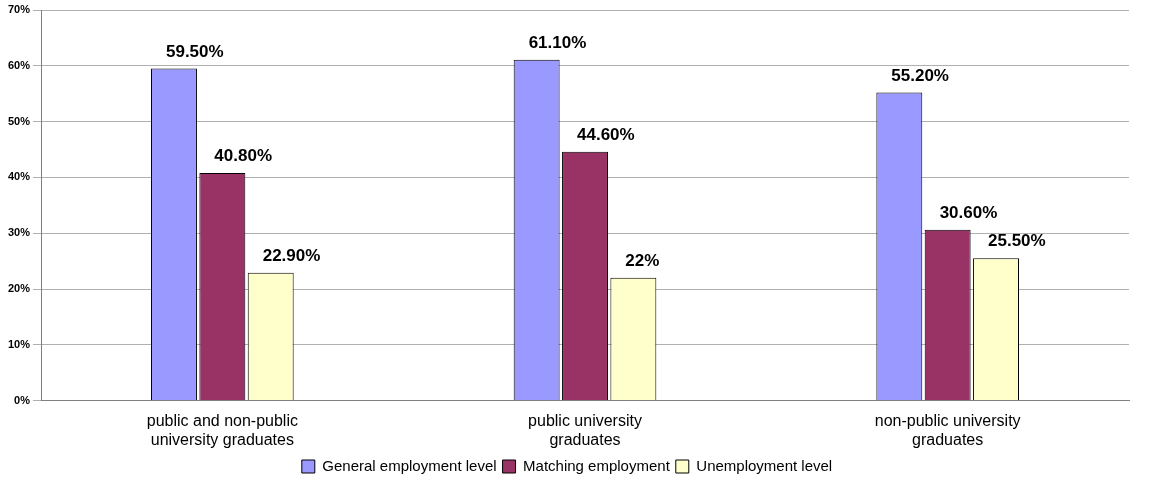 This screenshot has height=494, width=1149. Describe the element at coordinates (22, 399) in the screenshot. I see `y-tick-label: 0%` at that location.